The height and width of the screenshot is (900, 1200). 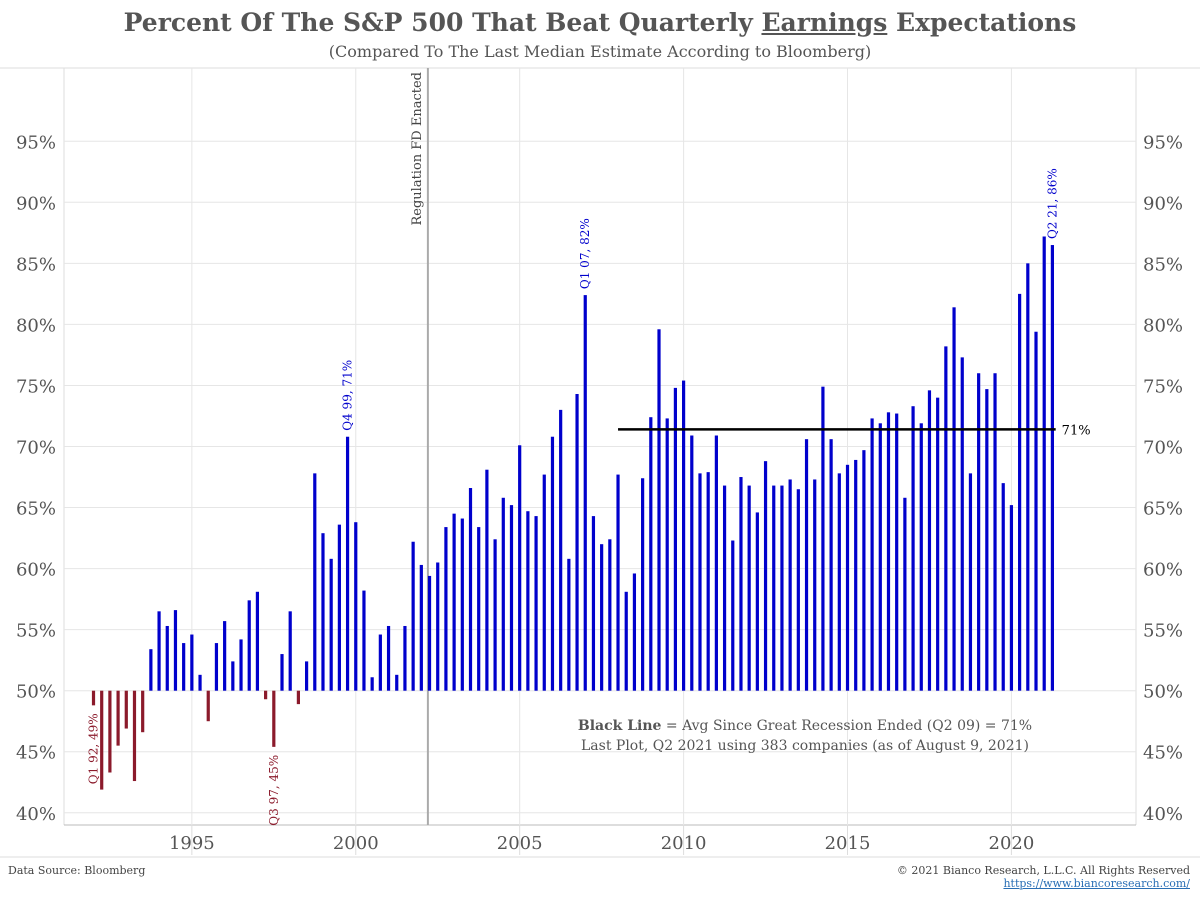 What do you see at coordinates (520, 843) in the screenshot?
I see `x-tick-label: 2005` at bounding box center [520, 843].